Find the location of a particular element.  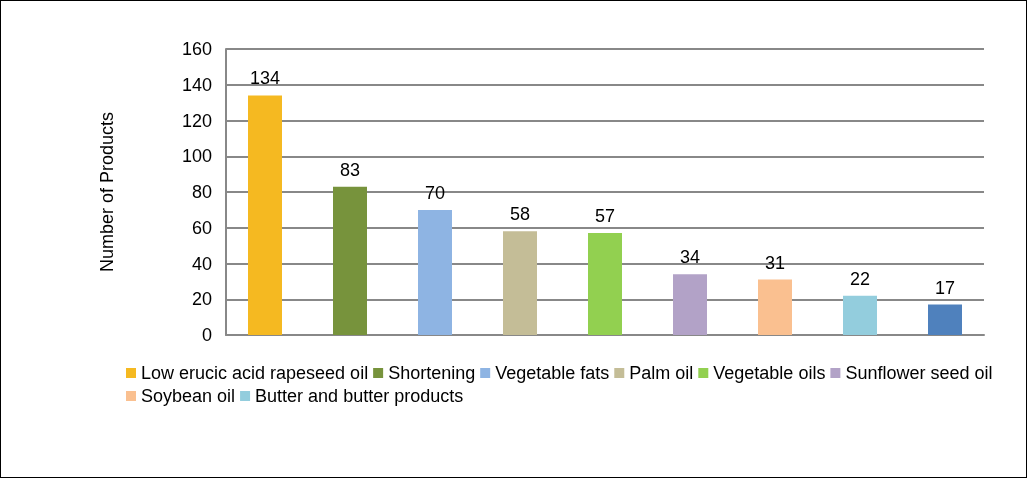

legend-label: Butter and butter products is located at coordinates (359, 396).